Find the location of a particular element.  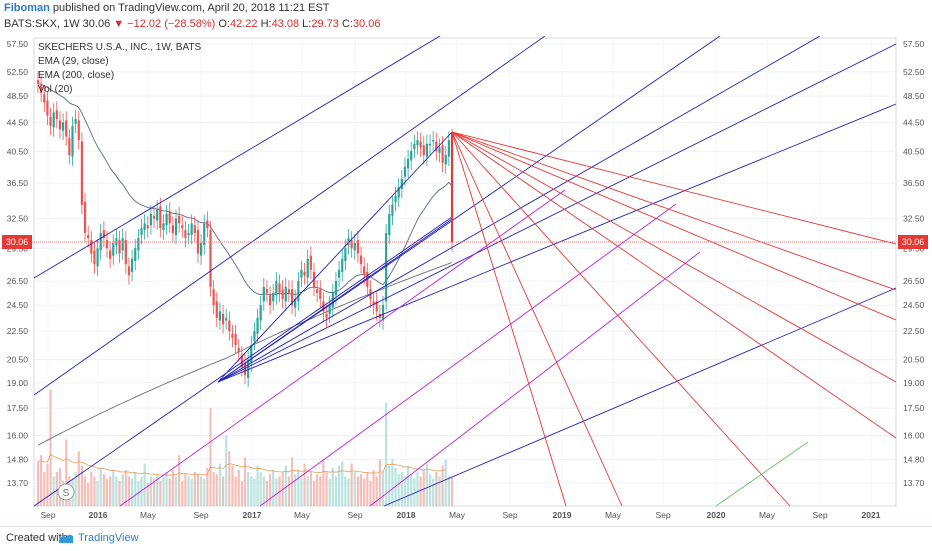

legend-title: SKECHERS U.S.A., INC., 1W, BATS is located at coordinates (120, 47).